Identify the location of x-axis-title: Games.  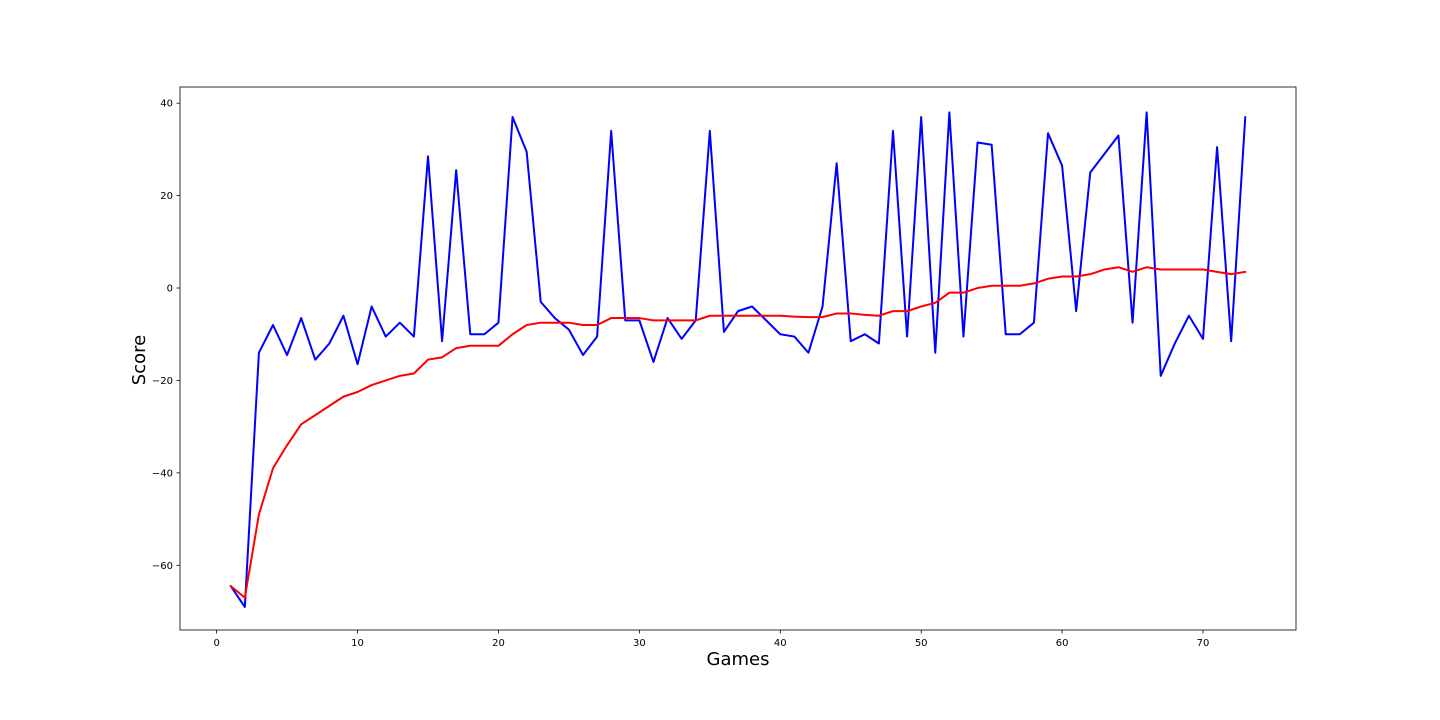
(738, 659).